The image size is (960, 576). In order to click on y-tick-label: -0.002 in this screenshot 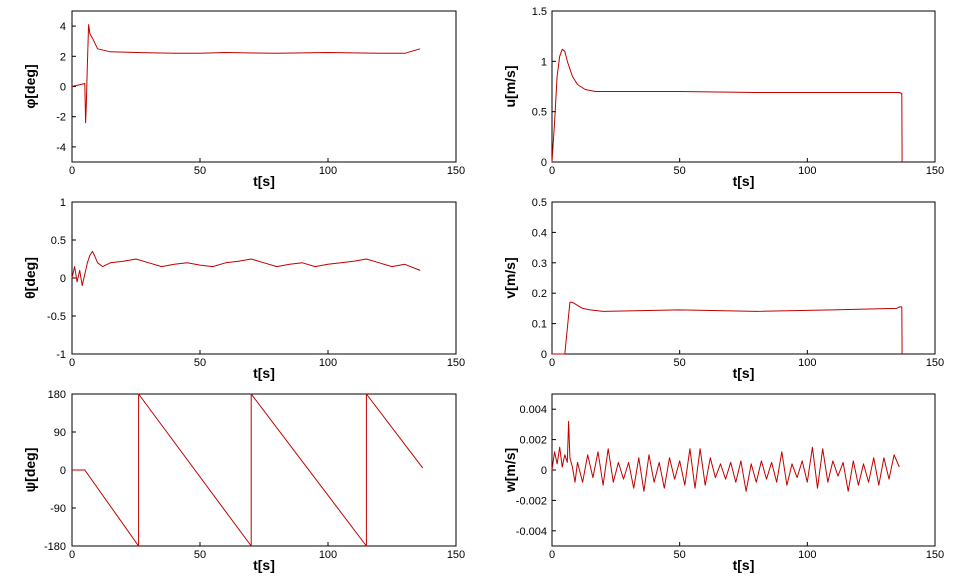, I will do `click(531, 501)`.